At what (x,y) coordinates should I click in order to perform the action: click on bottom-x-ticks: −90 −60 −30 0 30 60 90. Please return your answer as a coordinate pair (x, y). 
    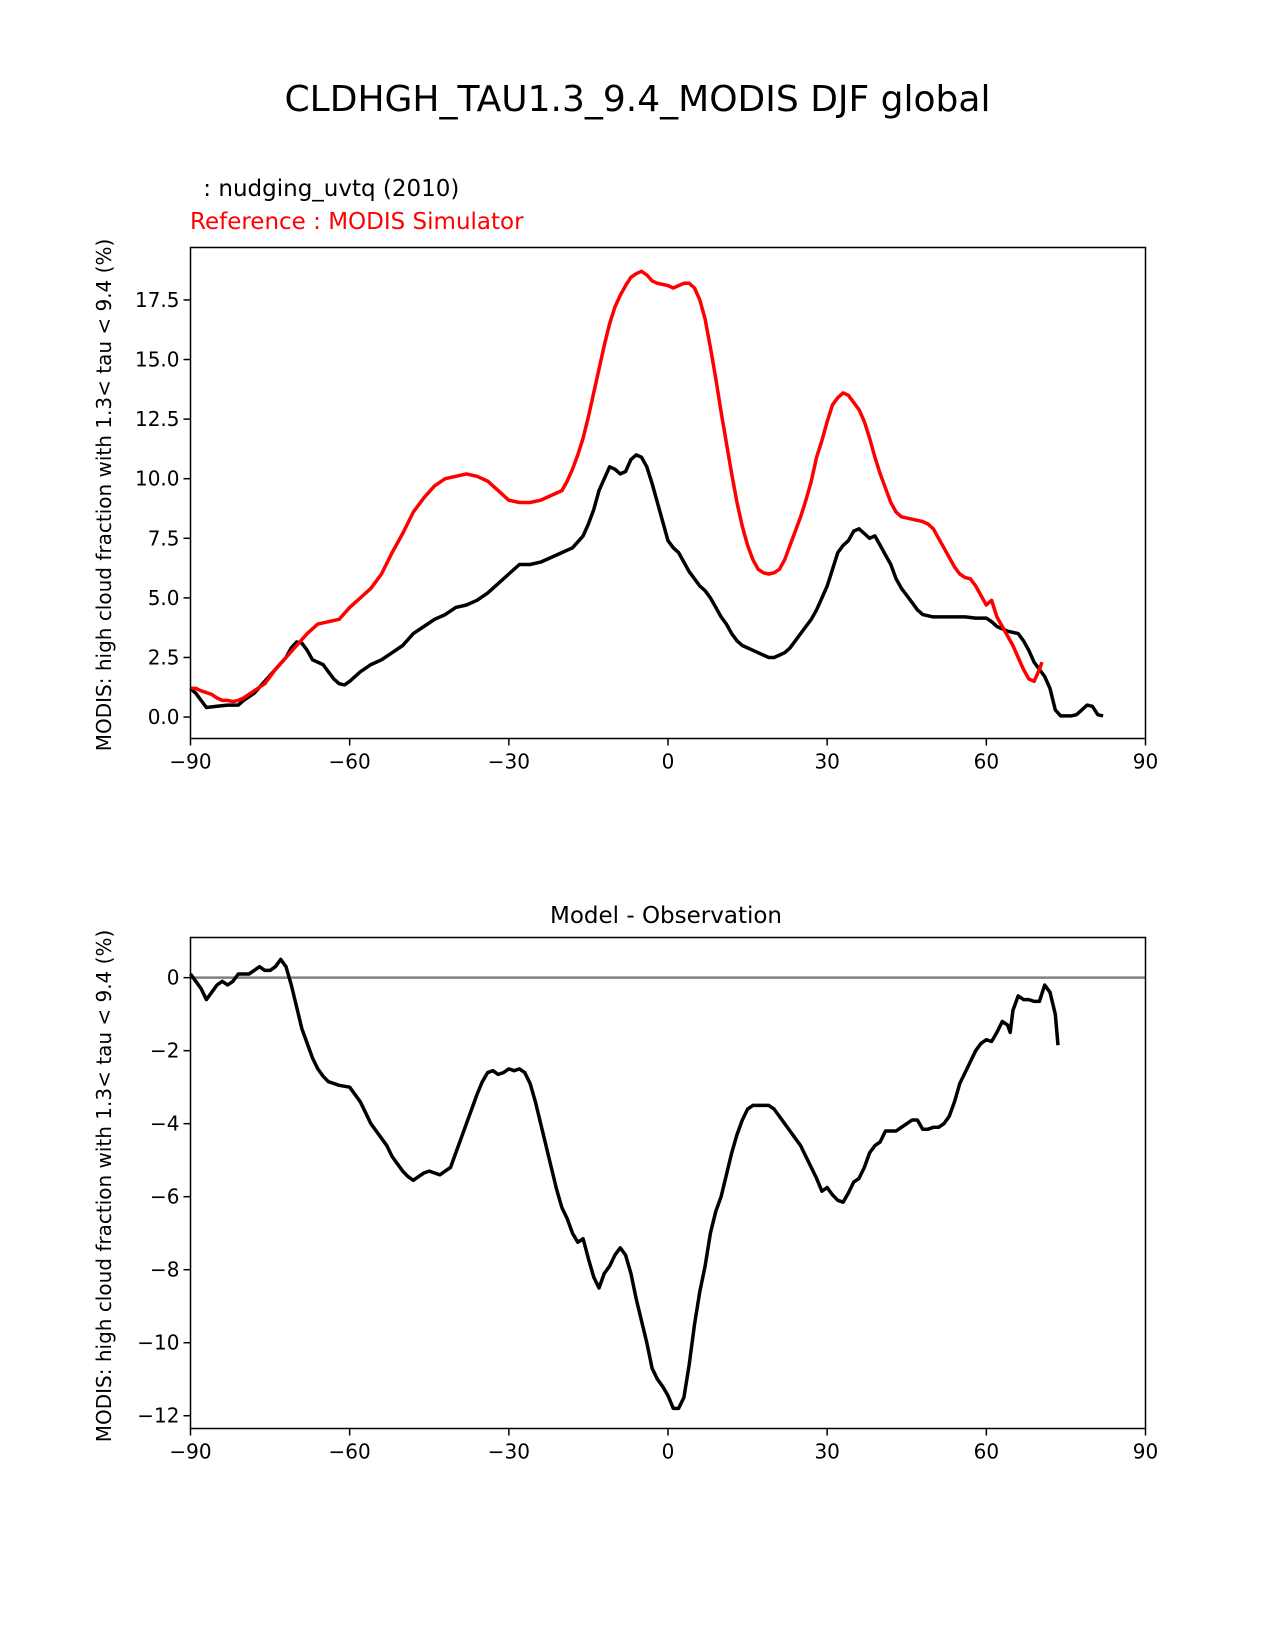
    Looking at the image, I should click on (663, 1446).